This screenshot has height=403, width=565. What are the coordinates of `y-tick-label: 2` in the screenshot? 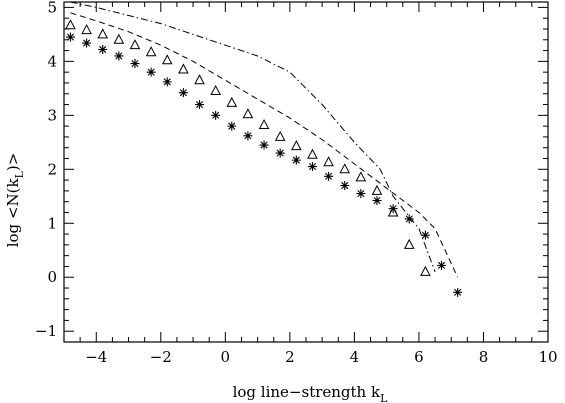 It's located at (52, 169).